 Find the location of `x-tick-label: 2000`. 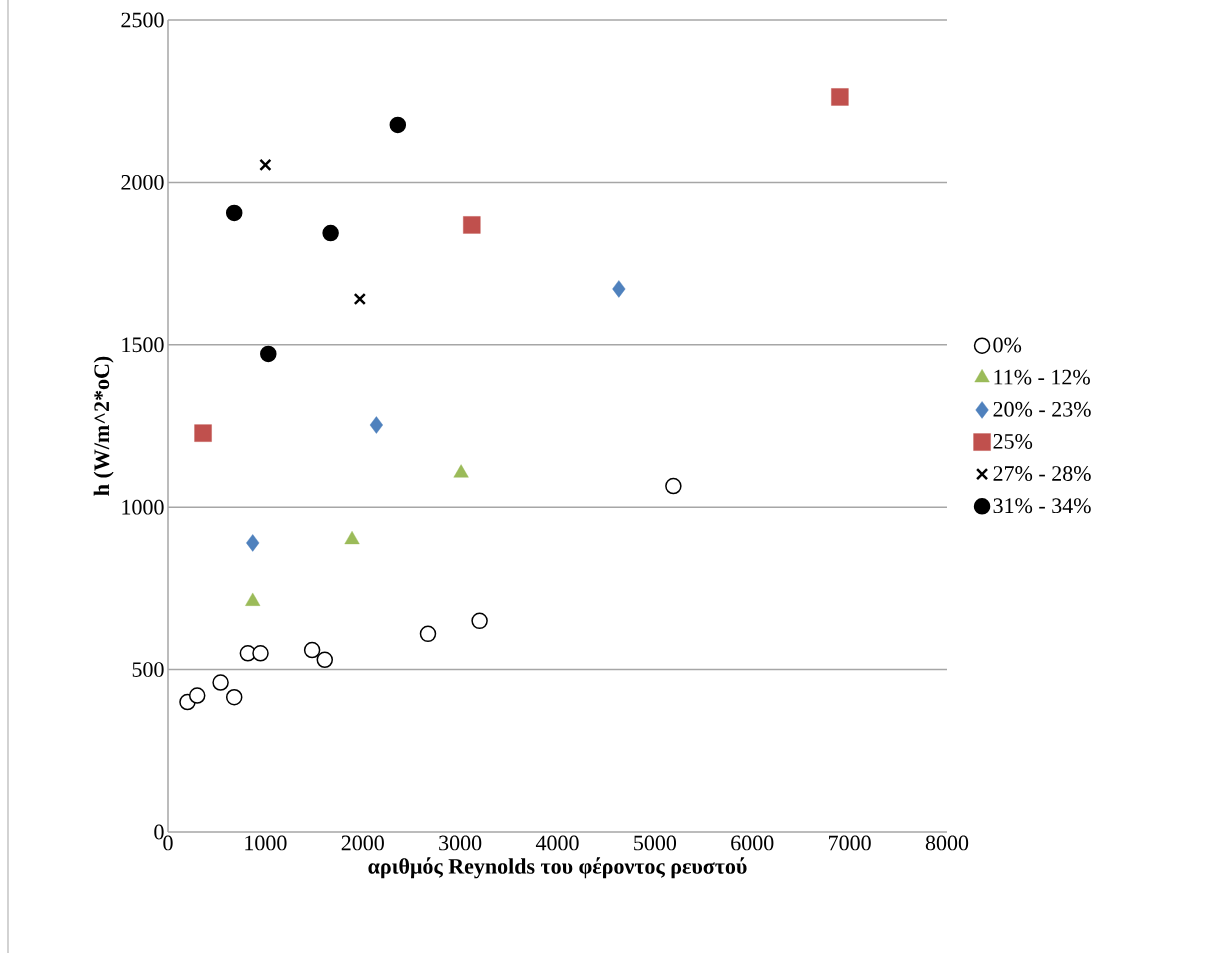

x-tick-label: 2000 is located at coordinates (362, 843).